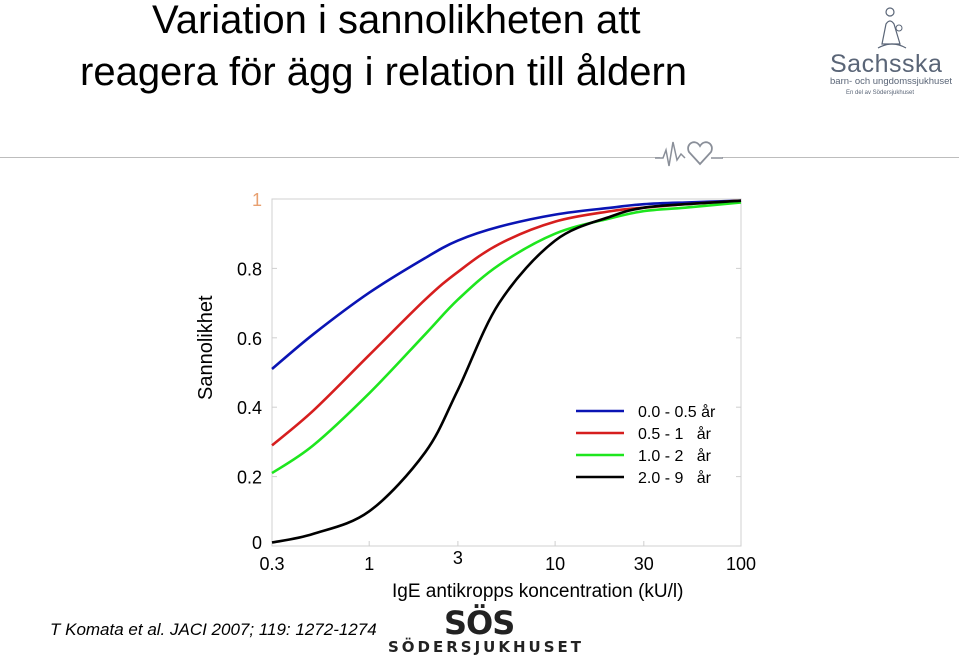  What do you see at coordinates (249, 408) in the screenshot?
I see `y-tick-label: 0.4` at bounding box center [249, 408].